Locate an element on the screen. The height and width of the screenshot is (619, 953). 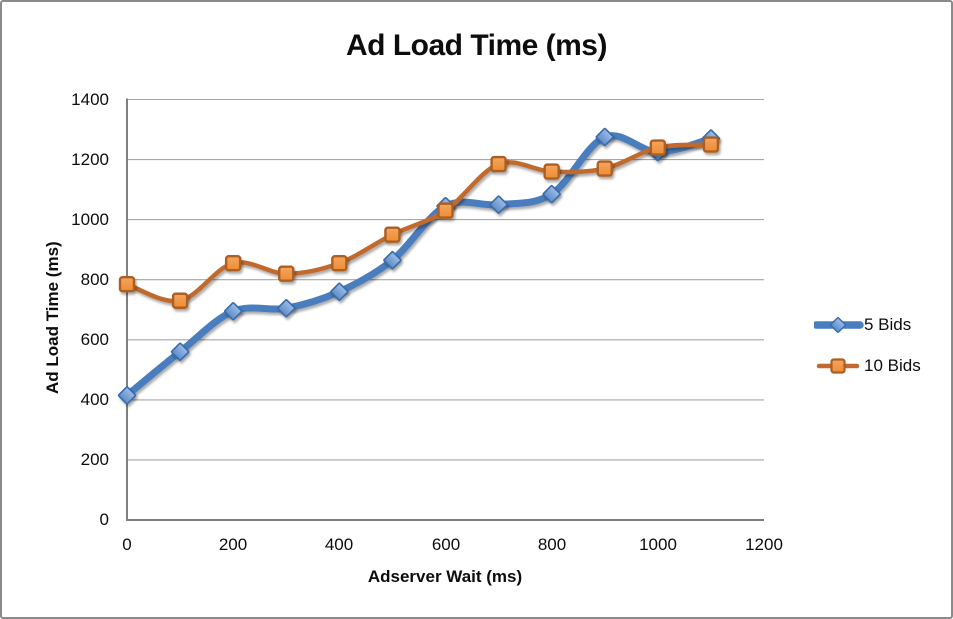
x-tick-label-200: 200 is located at coordinates (233, 544).